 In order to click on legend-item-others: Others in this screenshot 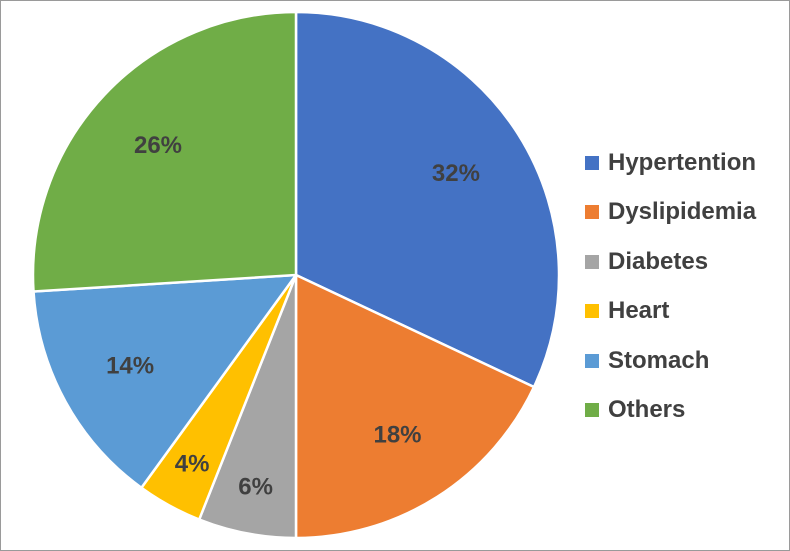, I will do `click(670, 411)`.